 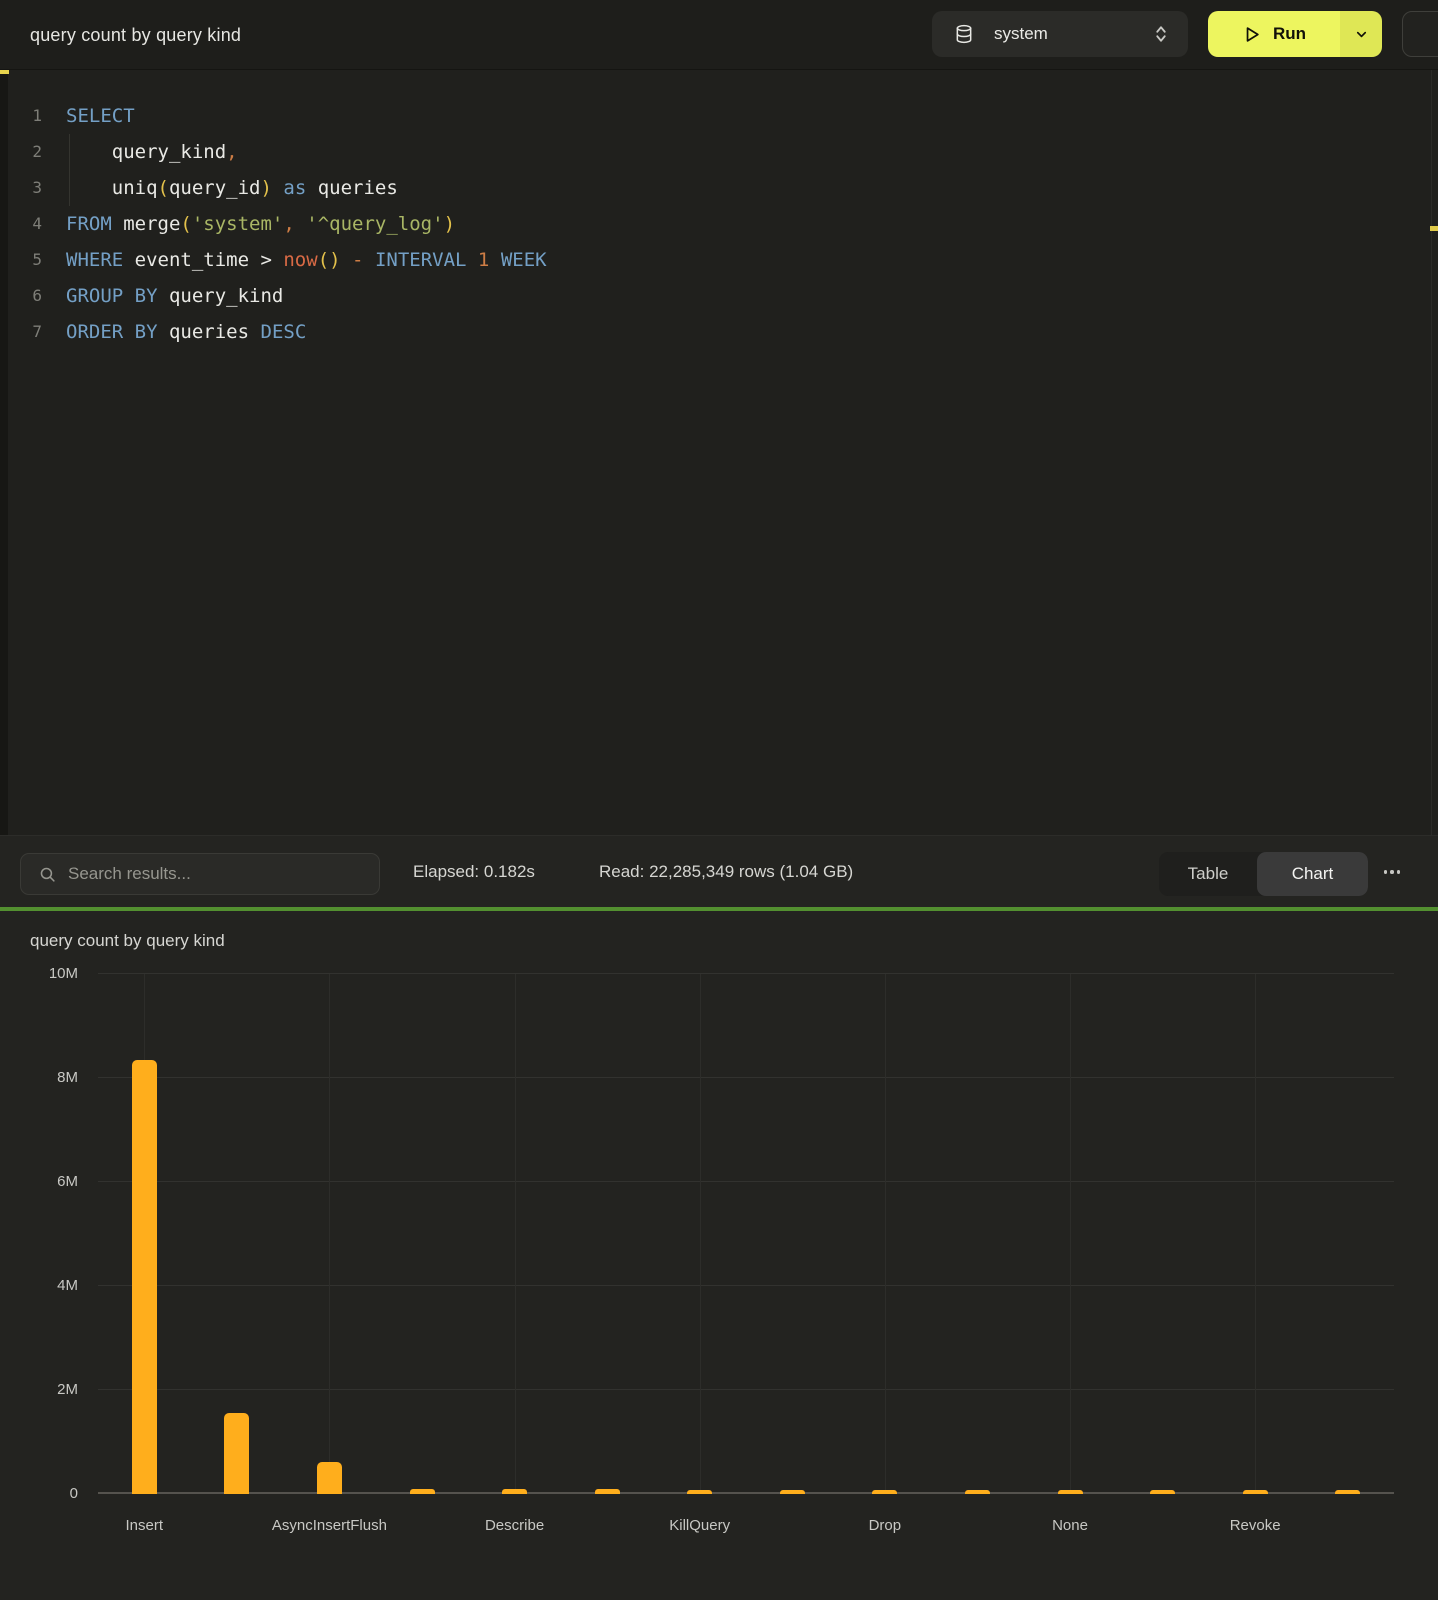 What do you see at coordinates (69, 170) in the screenshot?
I see `indent-guide` at bounding box center [69, 170].